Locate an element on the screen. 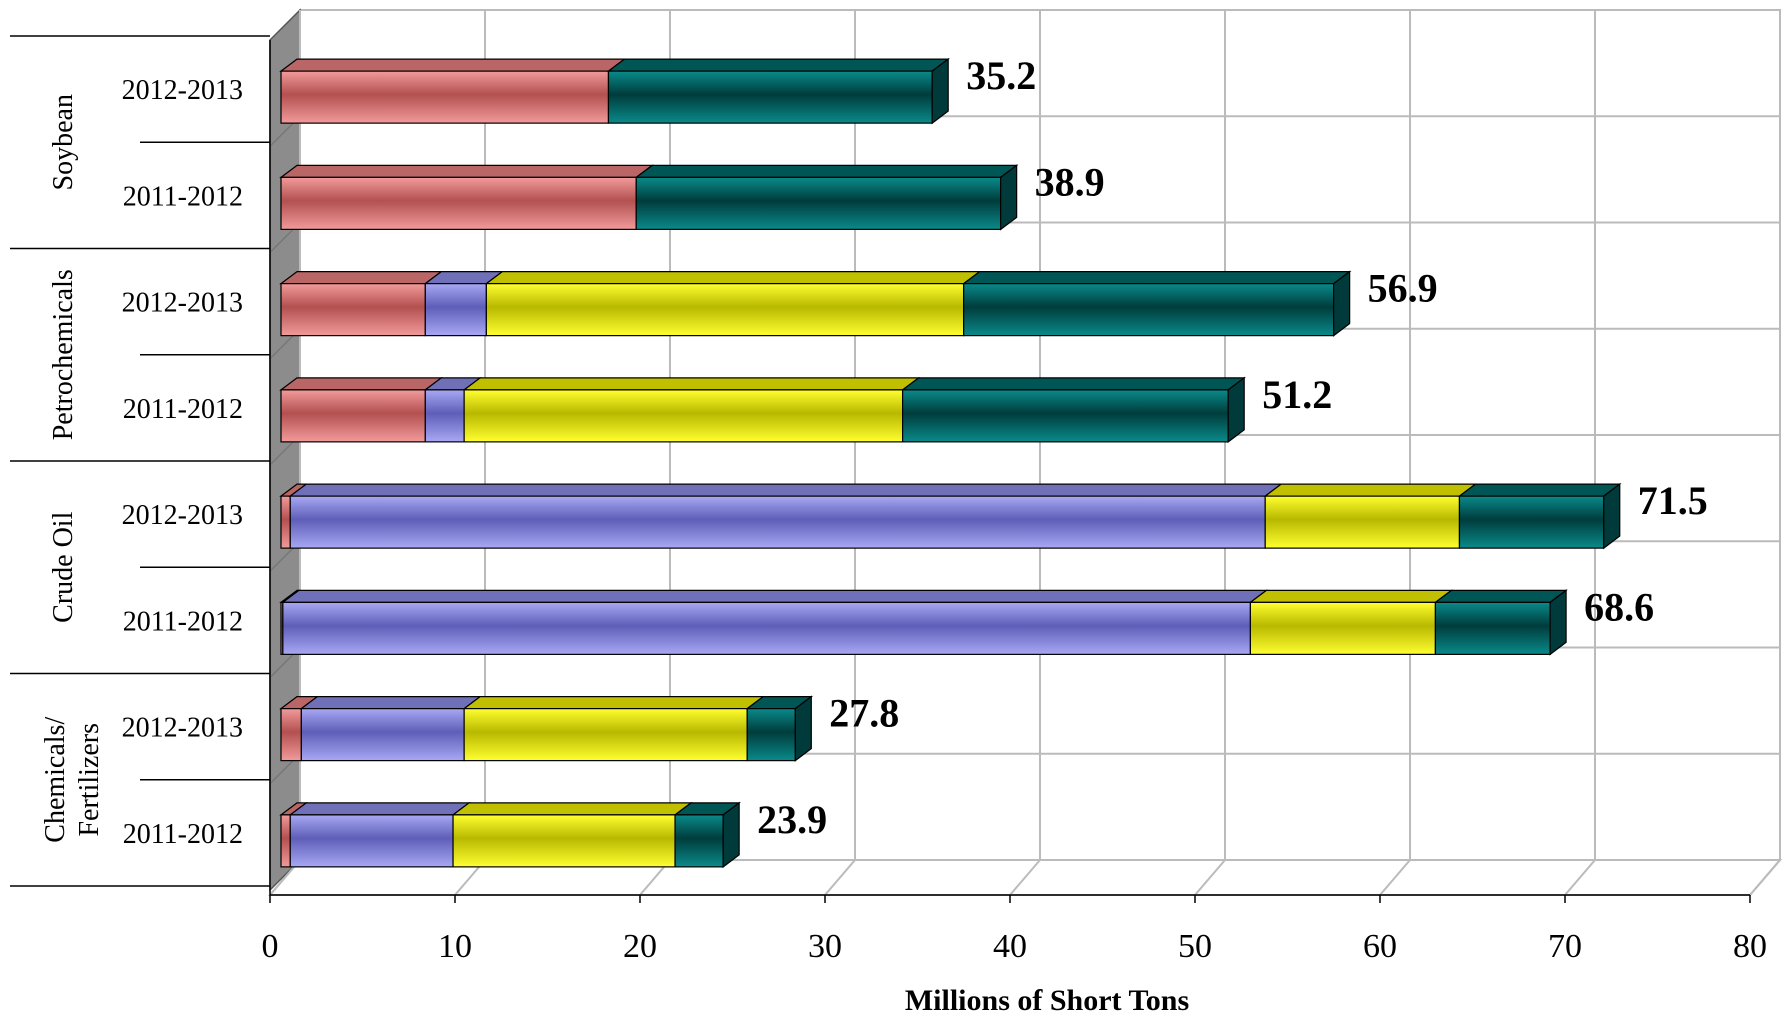 The height and width of the screenshot is (1023, 1785). group-label: Soybean is located at coordinates (63, 142).